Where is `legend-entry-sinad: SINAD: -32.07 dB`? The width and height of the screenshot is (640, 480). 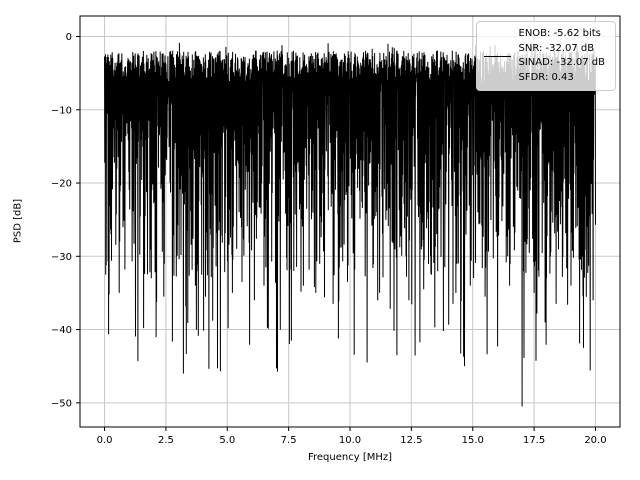
legend-entry-sinad: SINAD: -32.07 dB is located at coordinates (562, 62).